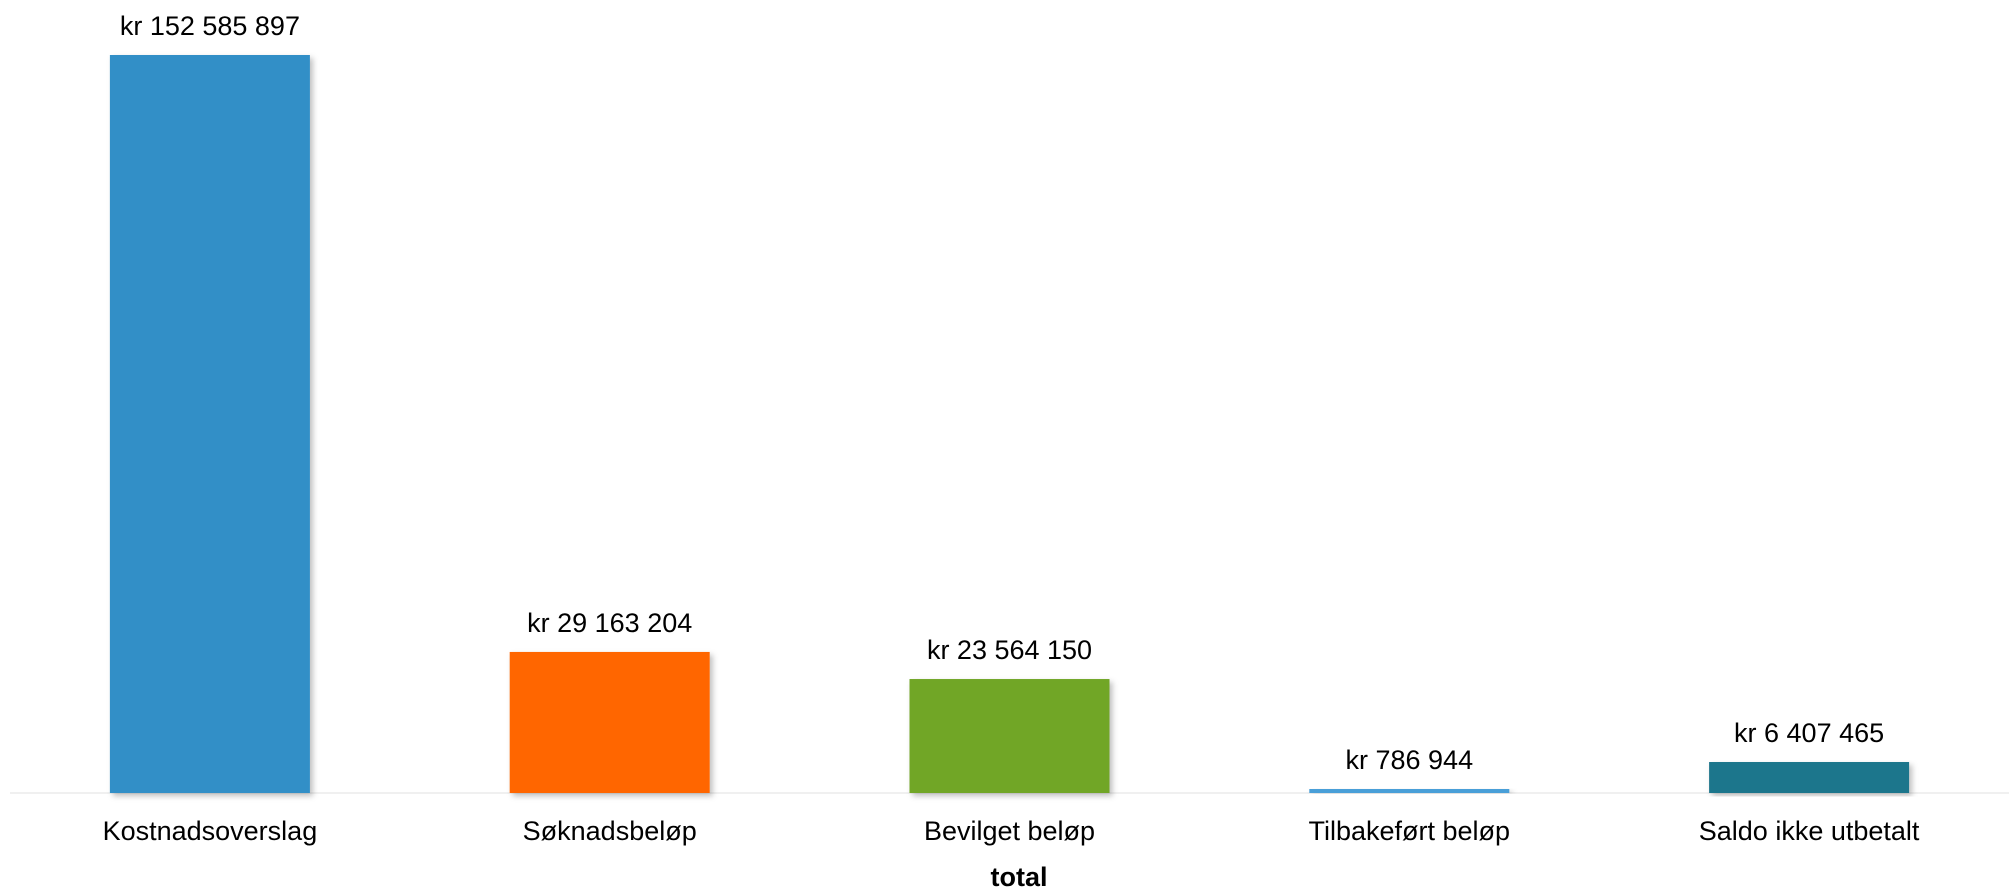 The width and height of the screenshot is (2009, 888). Describe the element at coordinates (1009, 736) in the screenshot. I see `bar-bevilget-belop` at that location.